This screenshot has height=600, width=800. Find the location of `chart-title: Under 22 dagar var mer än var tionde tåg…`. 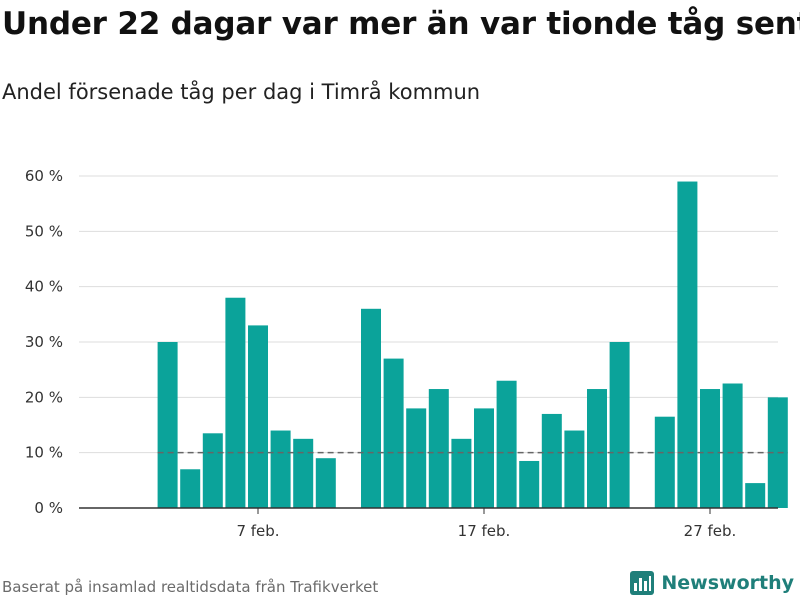

chart-title: Under 22 dagar var mer än var tionde tåg… is located at coordinates (401, 24).